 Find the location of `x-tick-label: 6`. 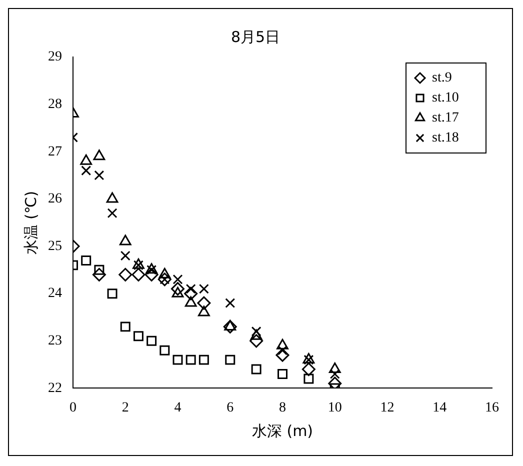

x-tick-label: 6 is located at coordinates (230, 408).